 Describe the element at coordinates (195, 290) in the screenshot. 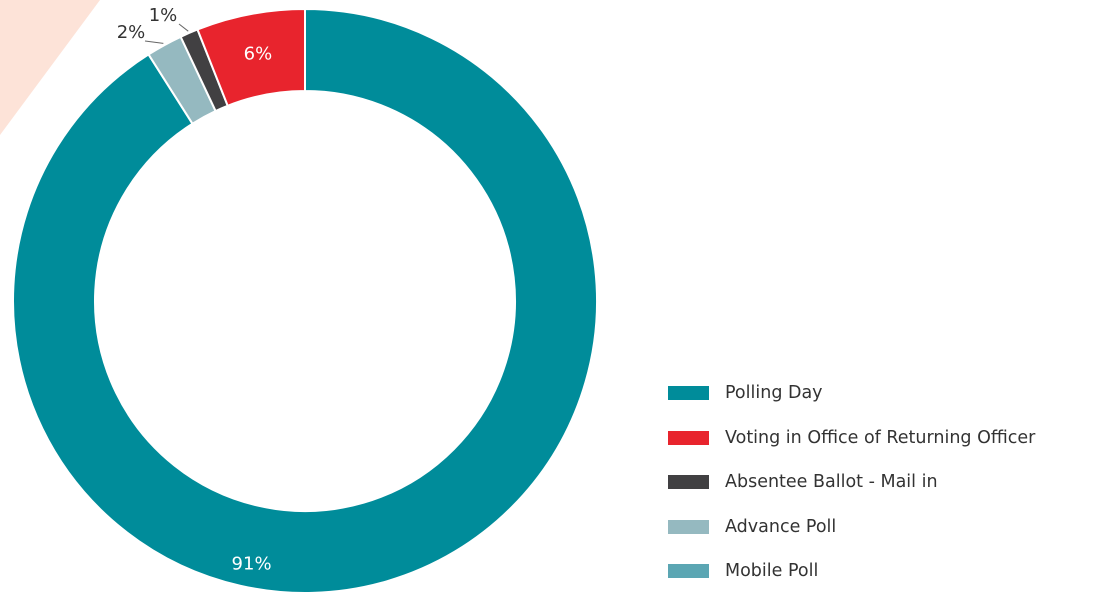

I see `data-label-group: 91% 6% 1%2%` at that location.